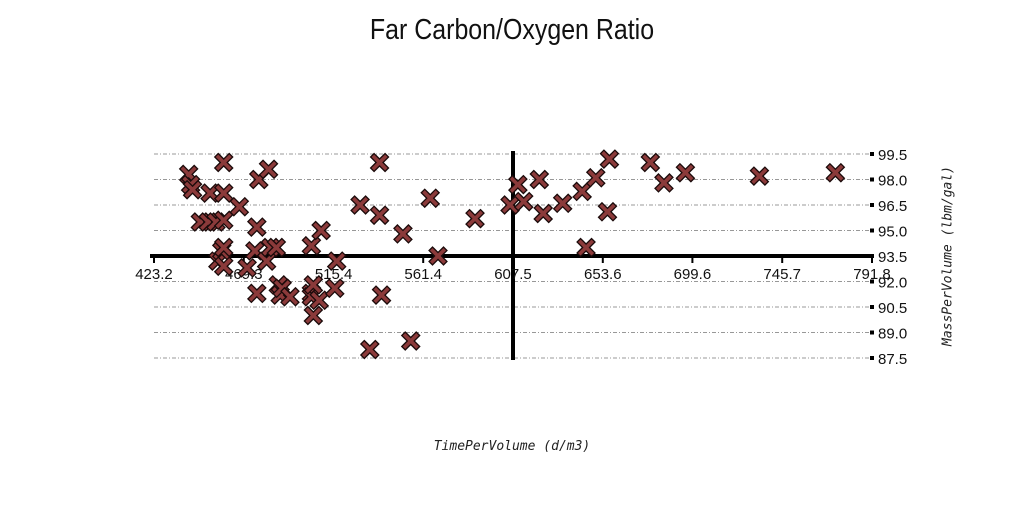  Describe the element at coordinates (872, 274) in the screenshot. I see `x-tick-label: 791.8` at that location.